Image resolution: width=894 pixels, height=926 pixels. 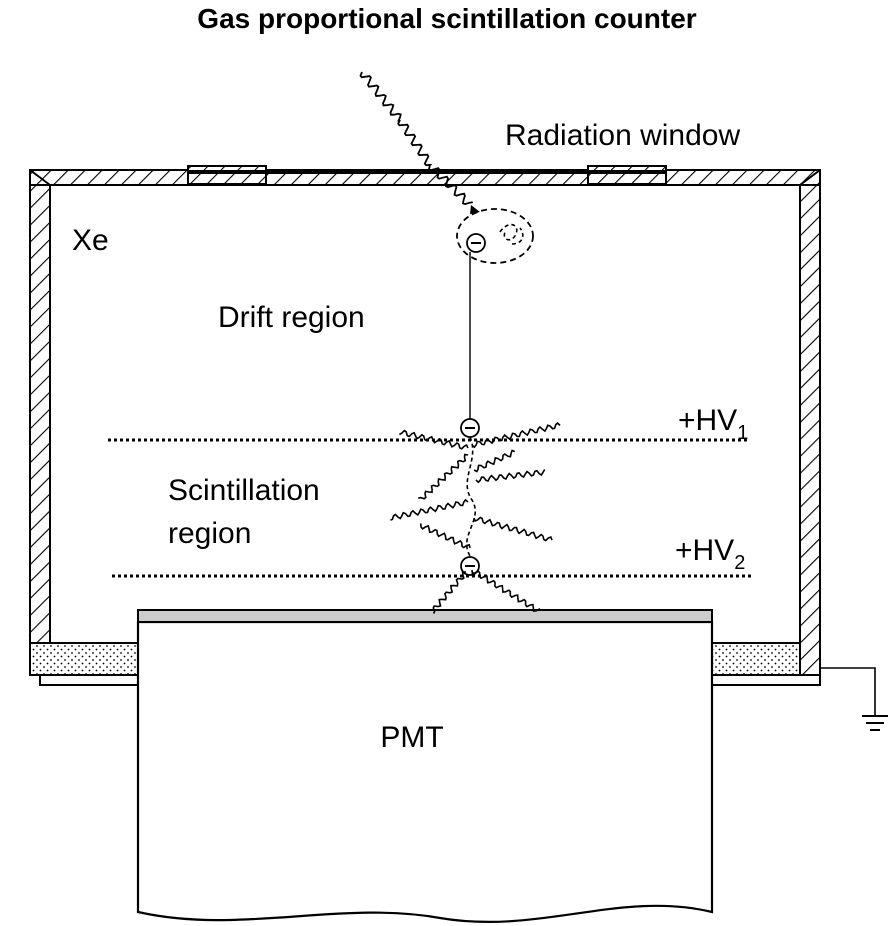 I want to click on housing-right-wall, so click(x=810, y=430).